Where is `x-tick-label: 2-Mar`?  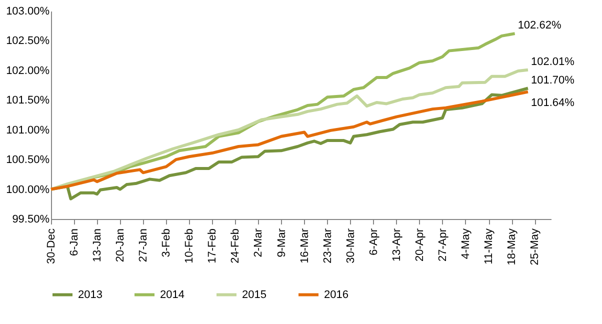 x-tick-label: 2-Mar is located at coordinates (258, 243).